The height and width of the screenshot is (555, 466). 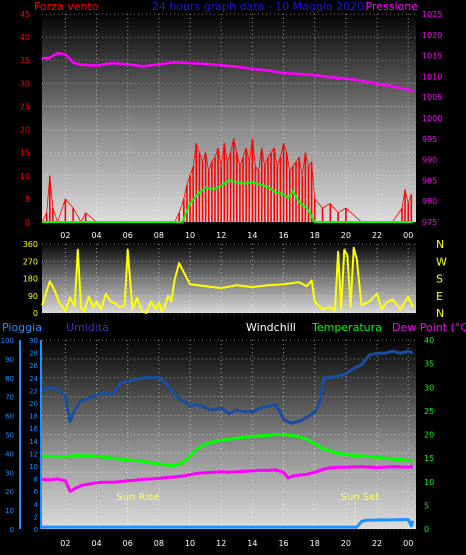 What do you see at coordinates (429, 327) in the screenshot?
I see `dewpoint-label: Dew Point (°C)` at bounding box center [429, 327].